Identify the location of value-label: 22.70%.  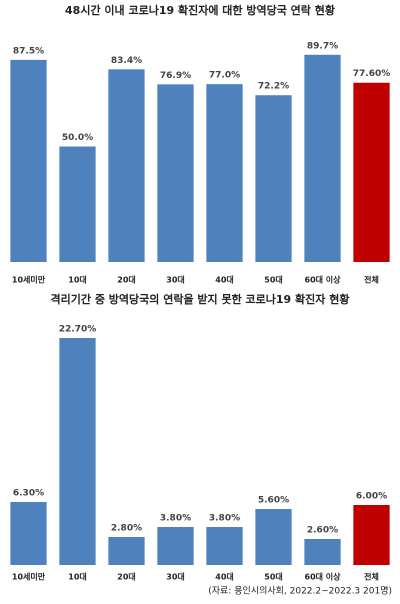
(78, 330).